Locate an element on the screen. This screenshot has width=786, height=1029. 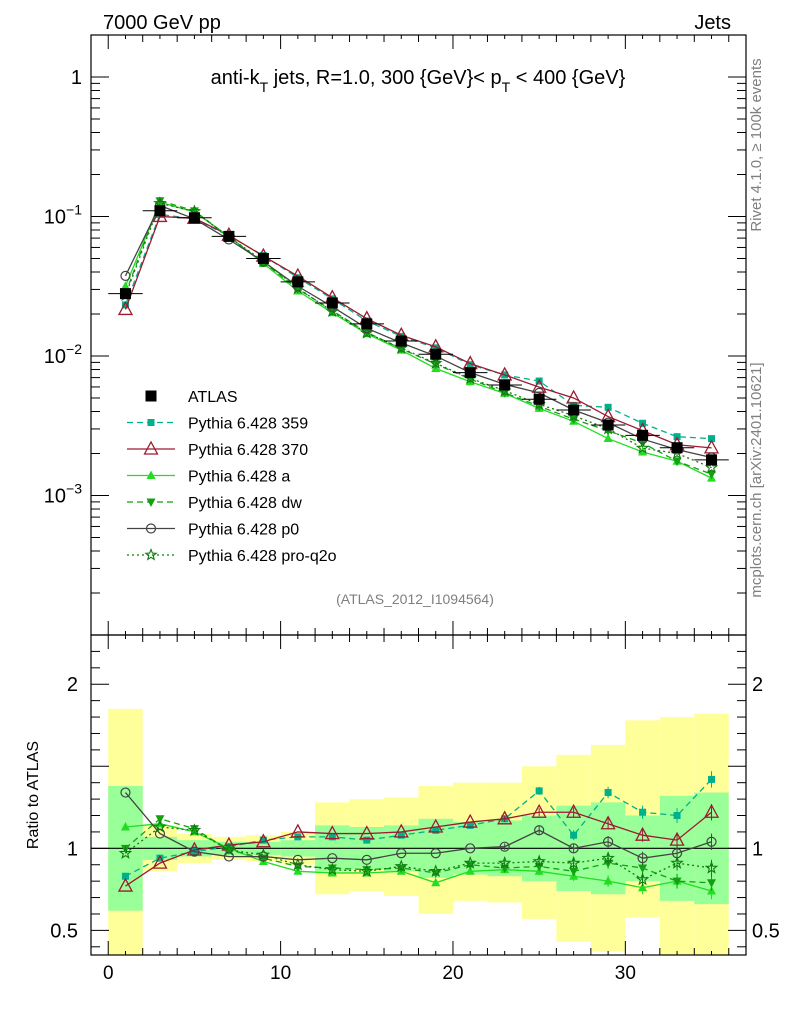
y-tick-exponent: −2 is located at coordinates (74, 349).